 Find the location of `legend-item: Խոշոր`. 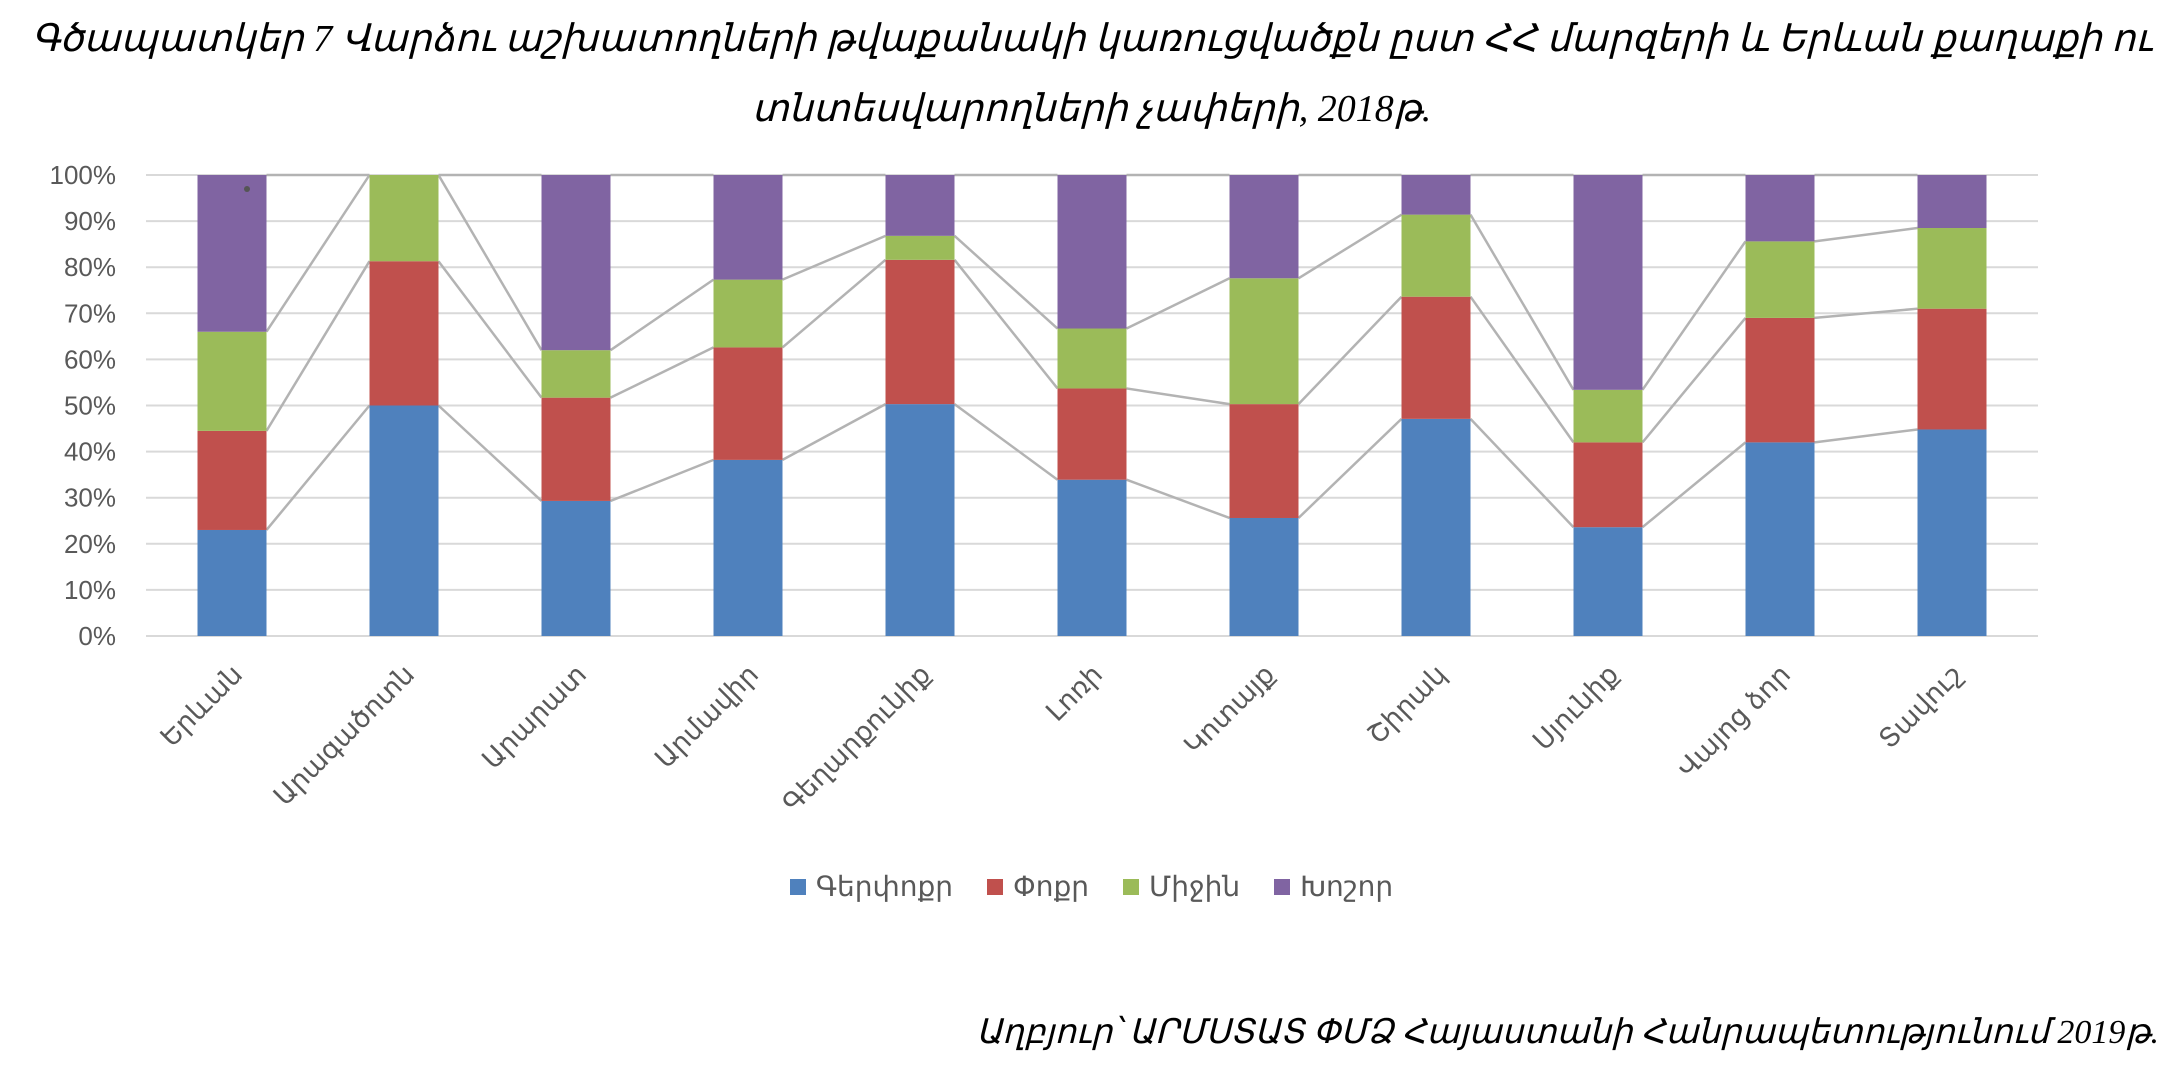

legend-item: Խոշոր is located at coordinates (1333, 886).